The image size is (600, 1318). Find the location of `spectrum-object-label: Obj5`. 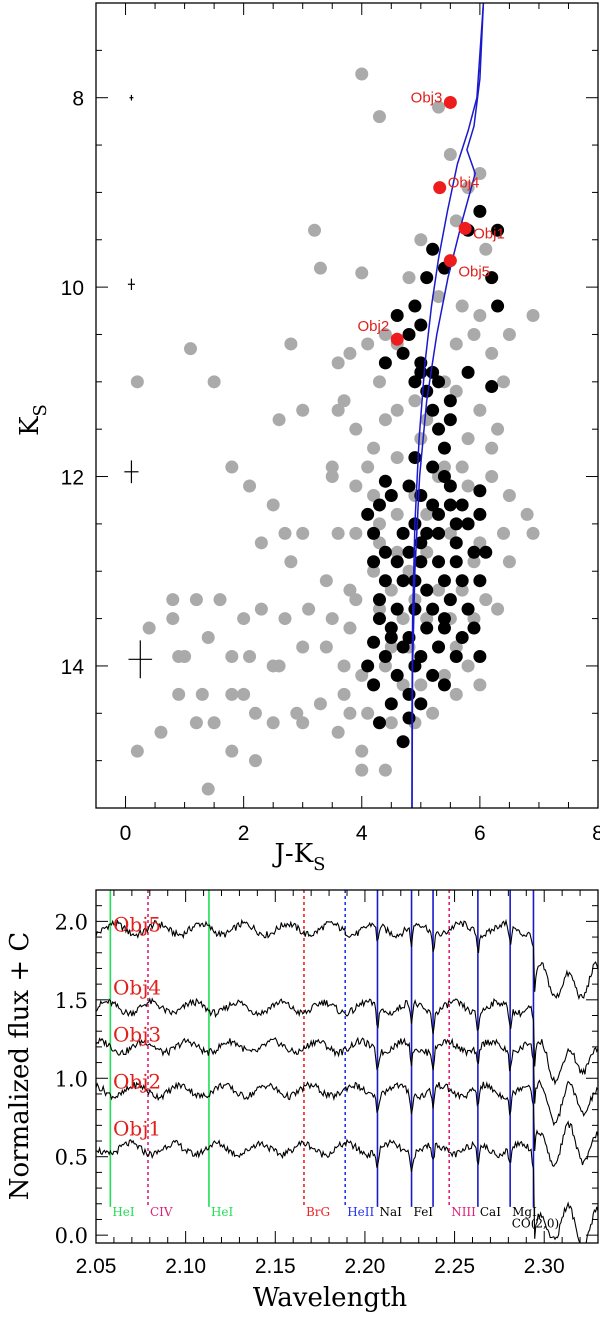

spectrum-object-label: Obj5 is located at coordinates (137, 925).